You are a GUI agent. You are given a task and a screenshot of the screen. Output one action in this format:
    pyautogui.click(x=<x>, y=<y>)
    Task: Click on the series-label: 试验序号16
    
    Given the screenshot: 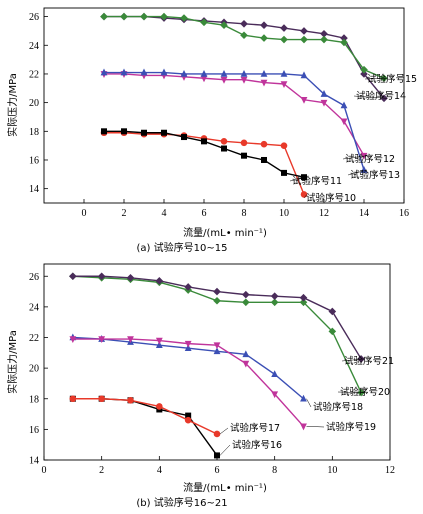 What is the action you would take?
    pyautogui.click(x=257, y=445)
    